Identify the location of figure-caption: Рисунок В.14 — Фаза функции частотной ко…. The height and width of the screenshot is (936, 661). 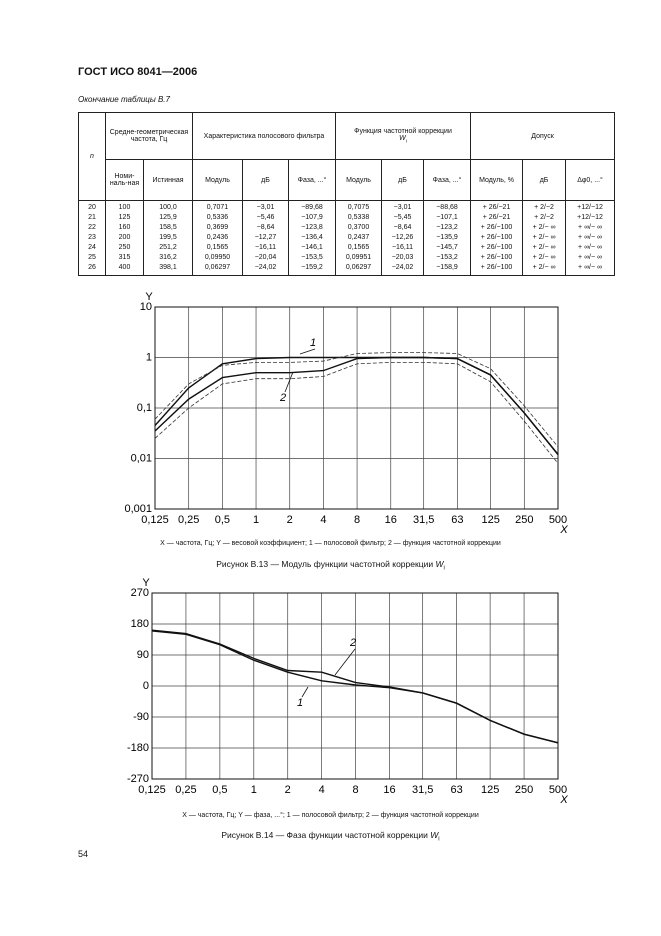
(330, 836).